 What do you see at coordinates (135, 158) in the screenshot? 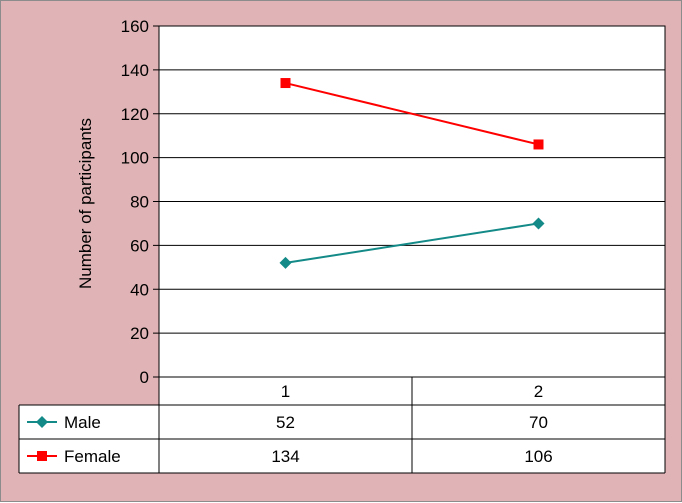
I see `y-tick-label: 100` at bounding box center [135, 158].